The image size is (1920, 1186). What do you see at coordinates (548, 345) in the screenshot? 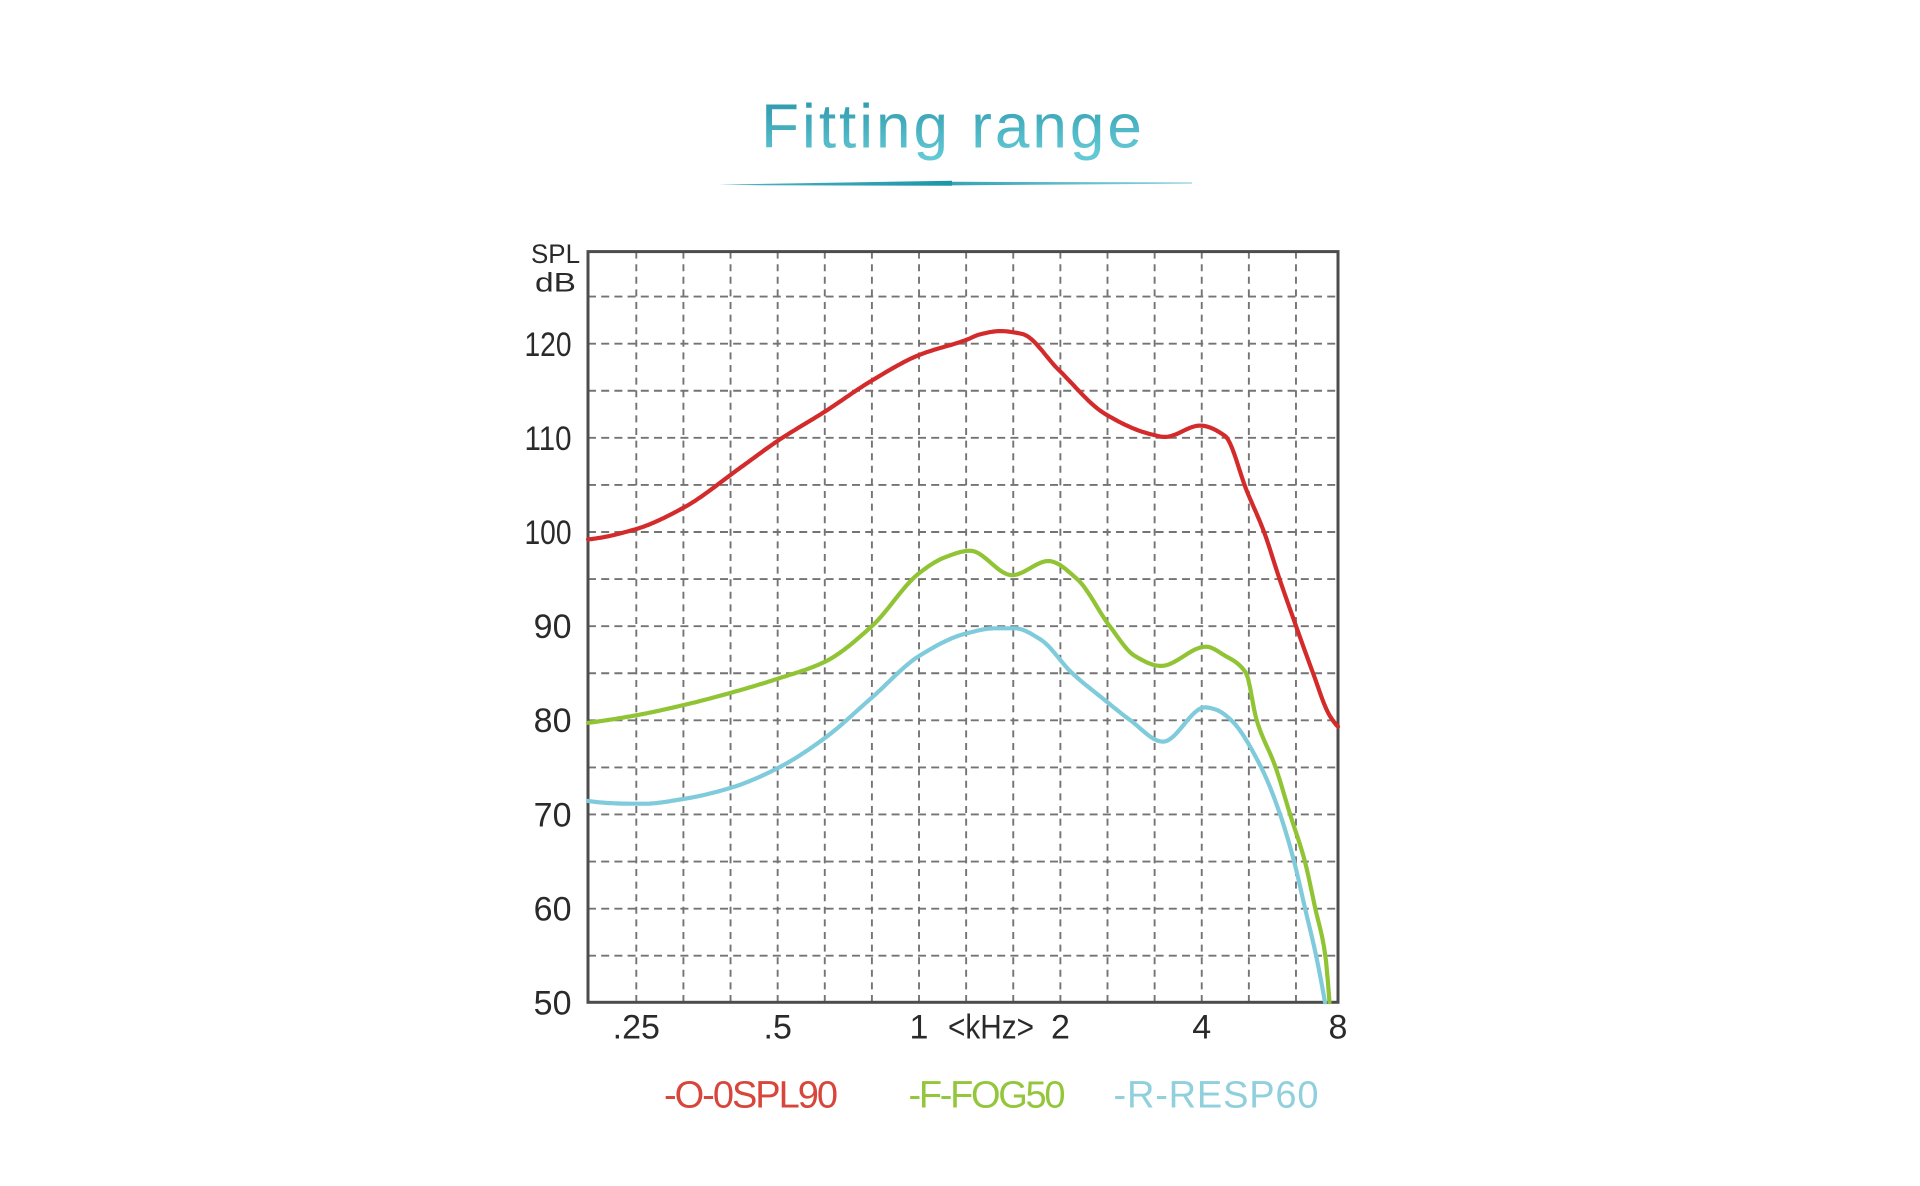
I see `svg-text: 120` at bounding box center [548, 345].